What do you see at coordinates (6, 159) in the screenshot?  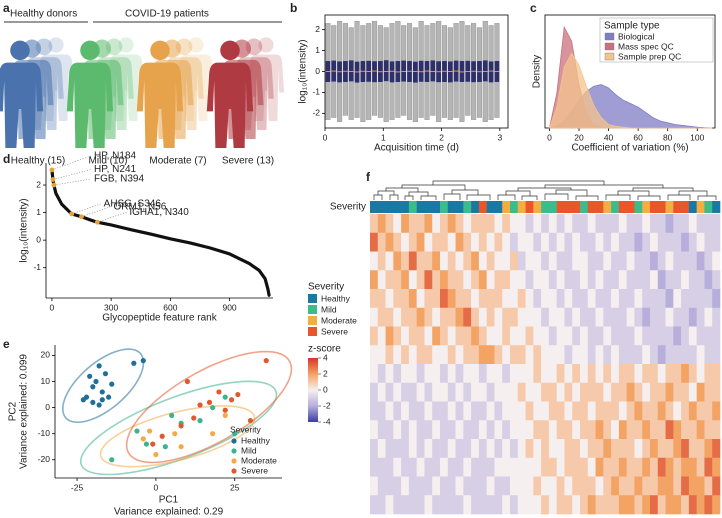 I see `panel-label: d` at bounding box center [6, 159].